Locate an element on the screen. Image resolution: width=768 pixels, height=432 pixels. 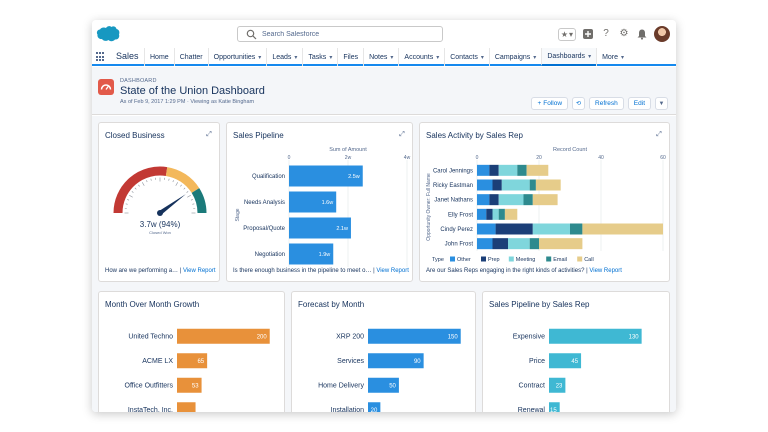
nav-item-dashboards: Dashboards ▾ is located at coordinates (569, 57).